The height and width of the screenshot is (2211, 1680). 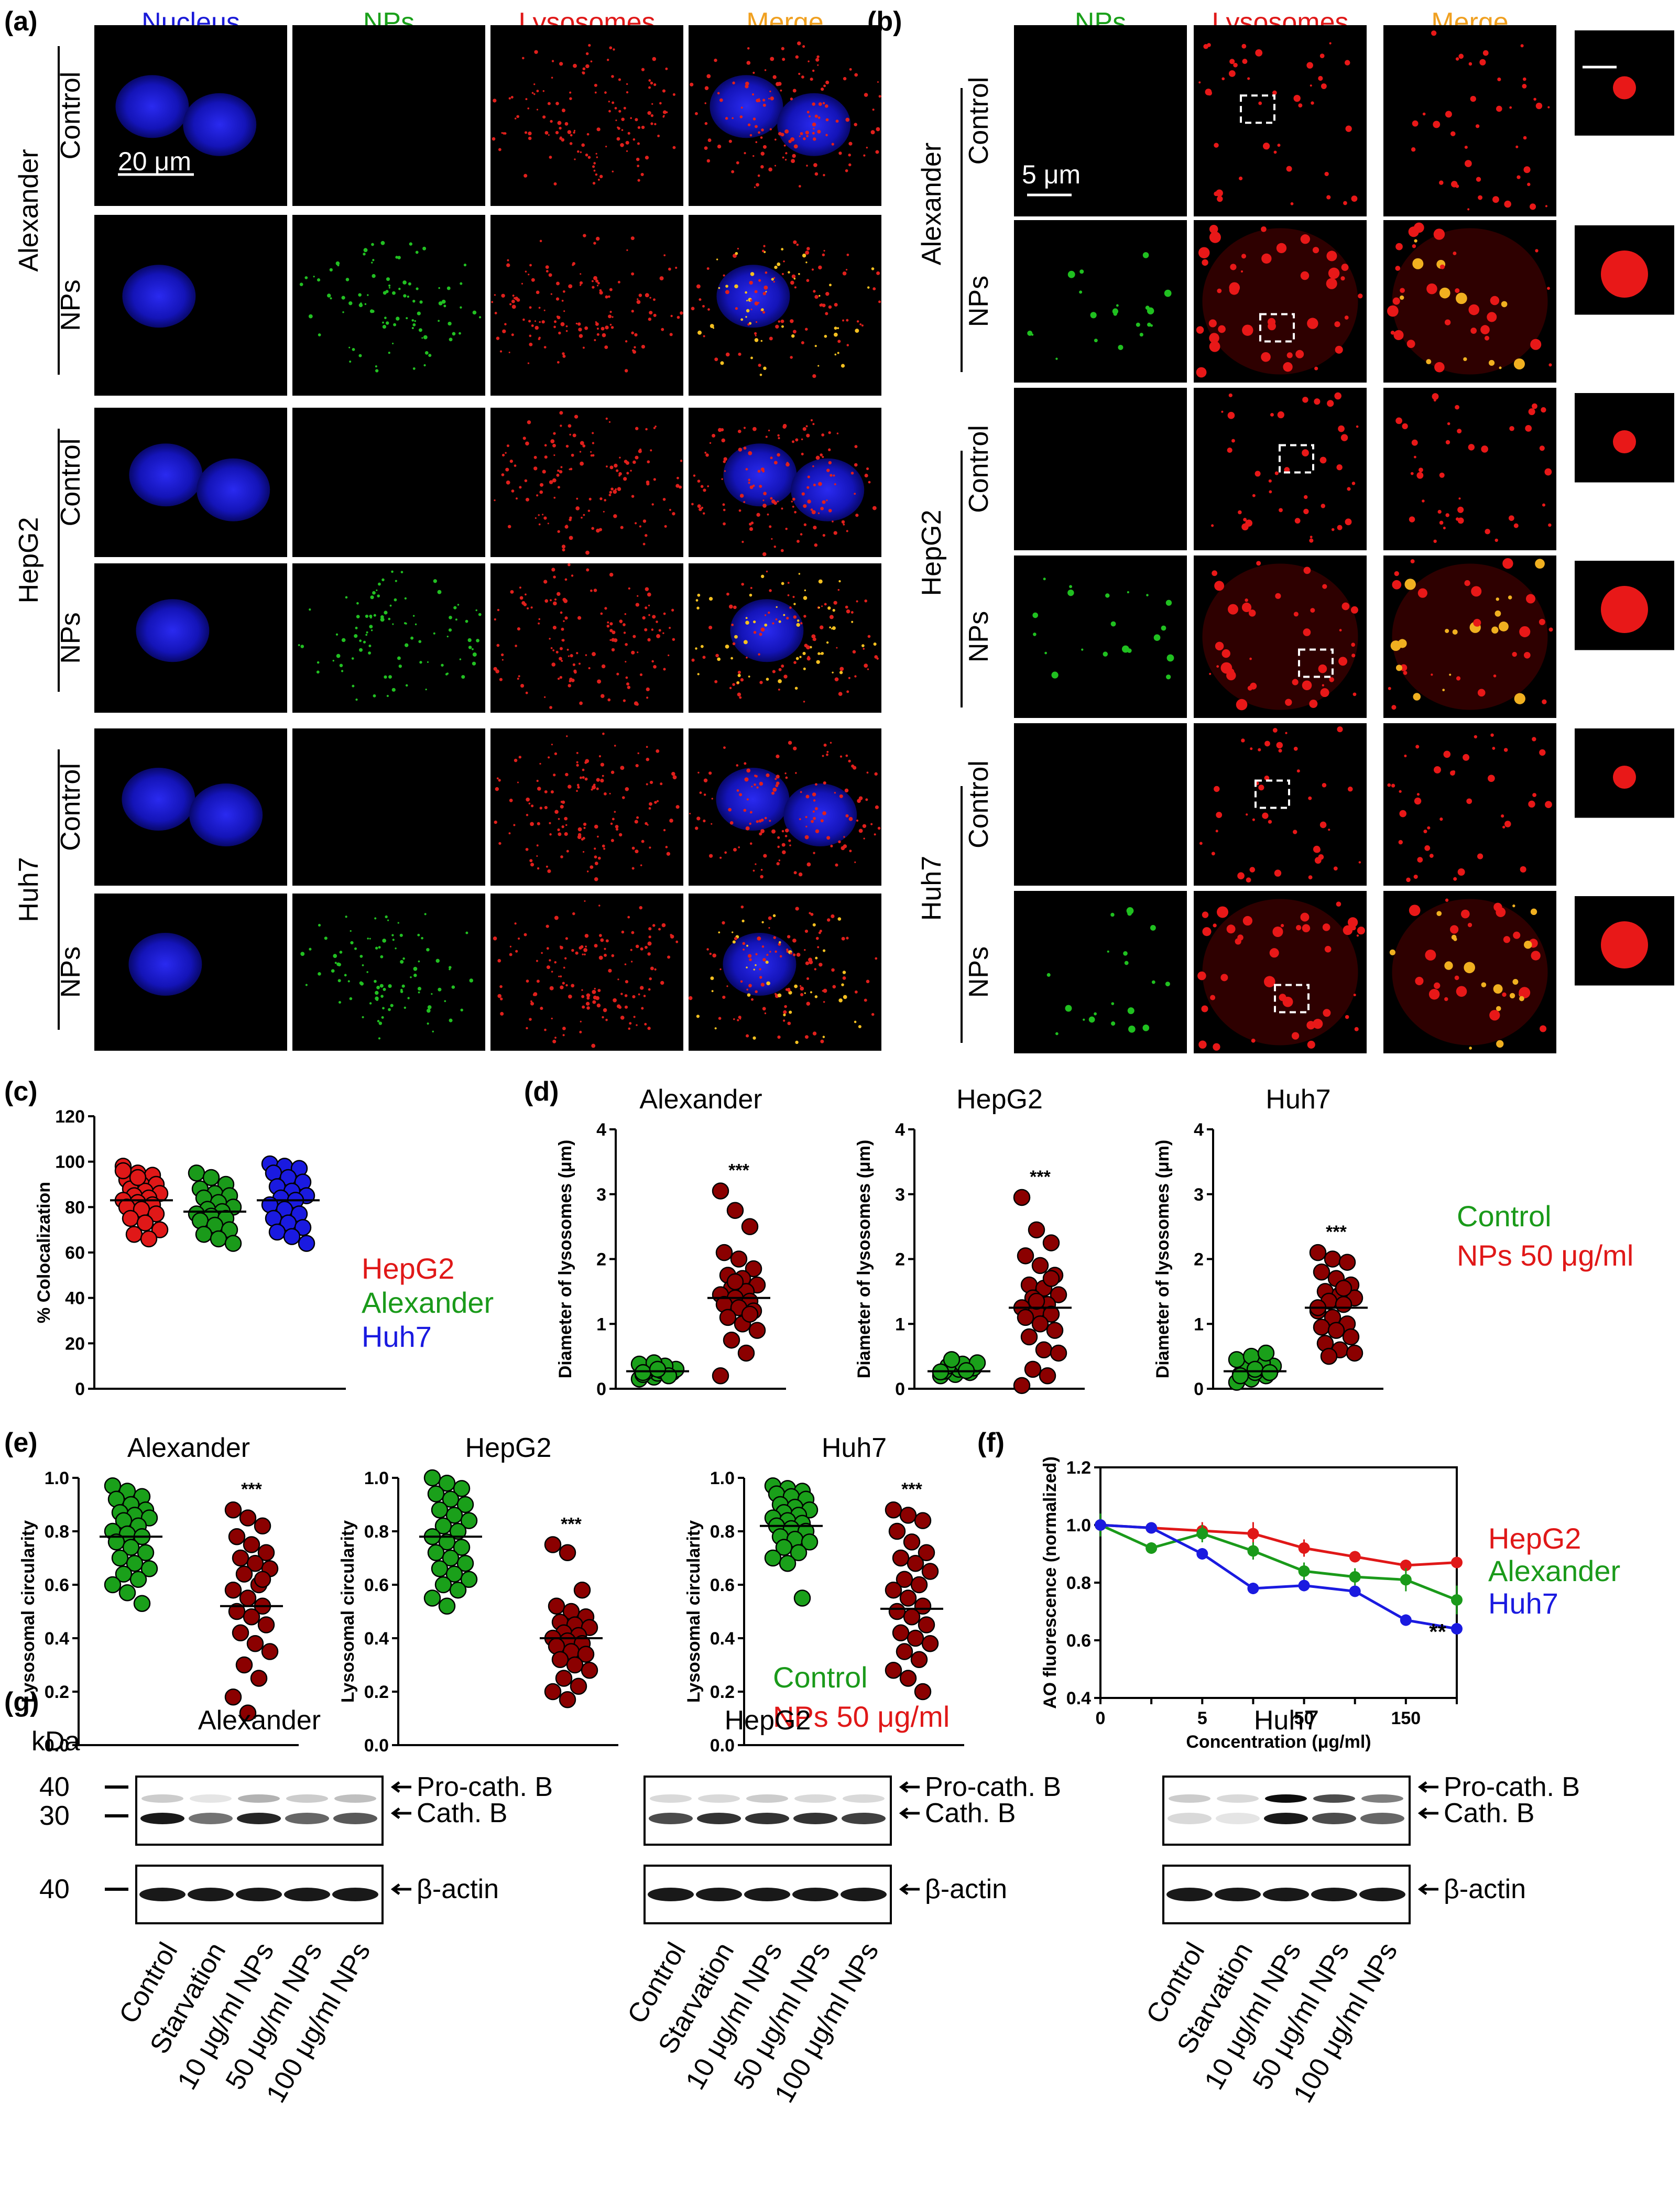 I want to click on panel-a-cell-line: Alexander, so click(x=29, y=210).